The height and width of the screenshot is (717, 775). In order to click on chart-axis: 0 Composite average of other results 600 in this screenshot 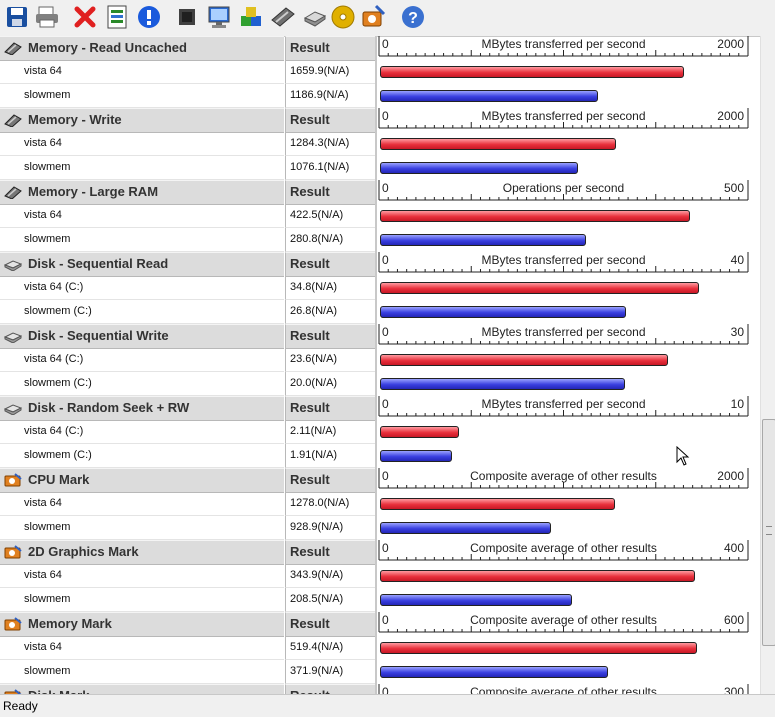, I will do `click(563, 623)`.